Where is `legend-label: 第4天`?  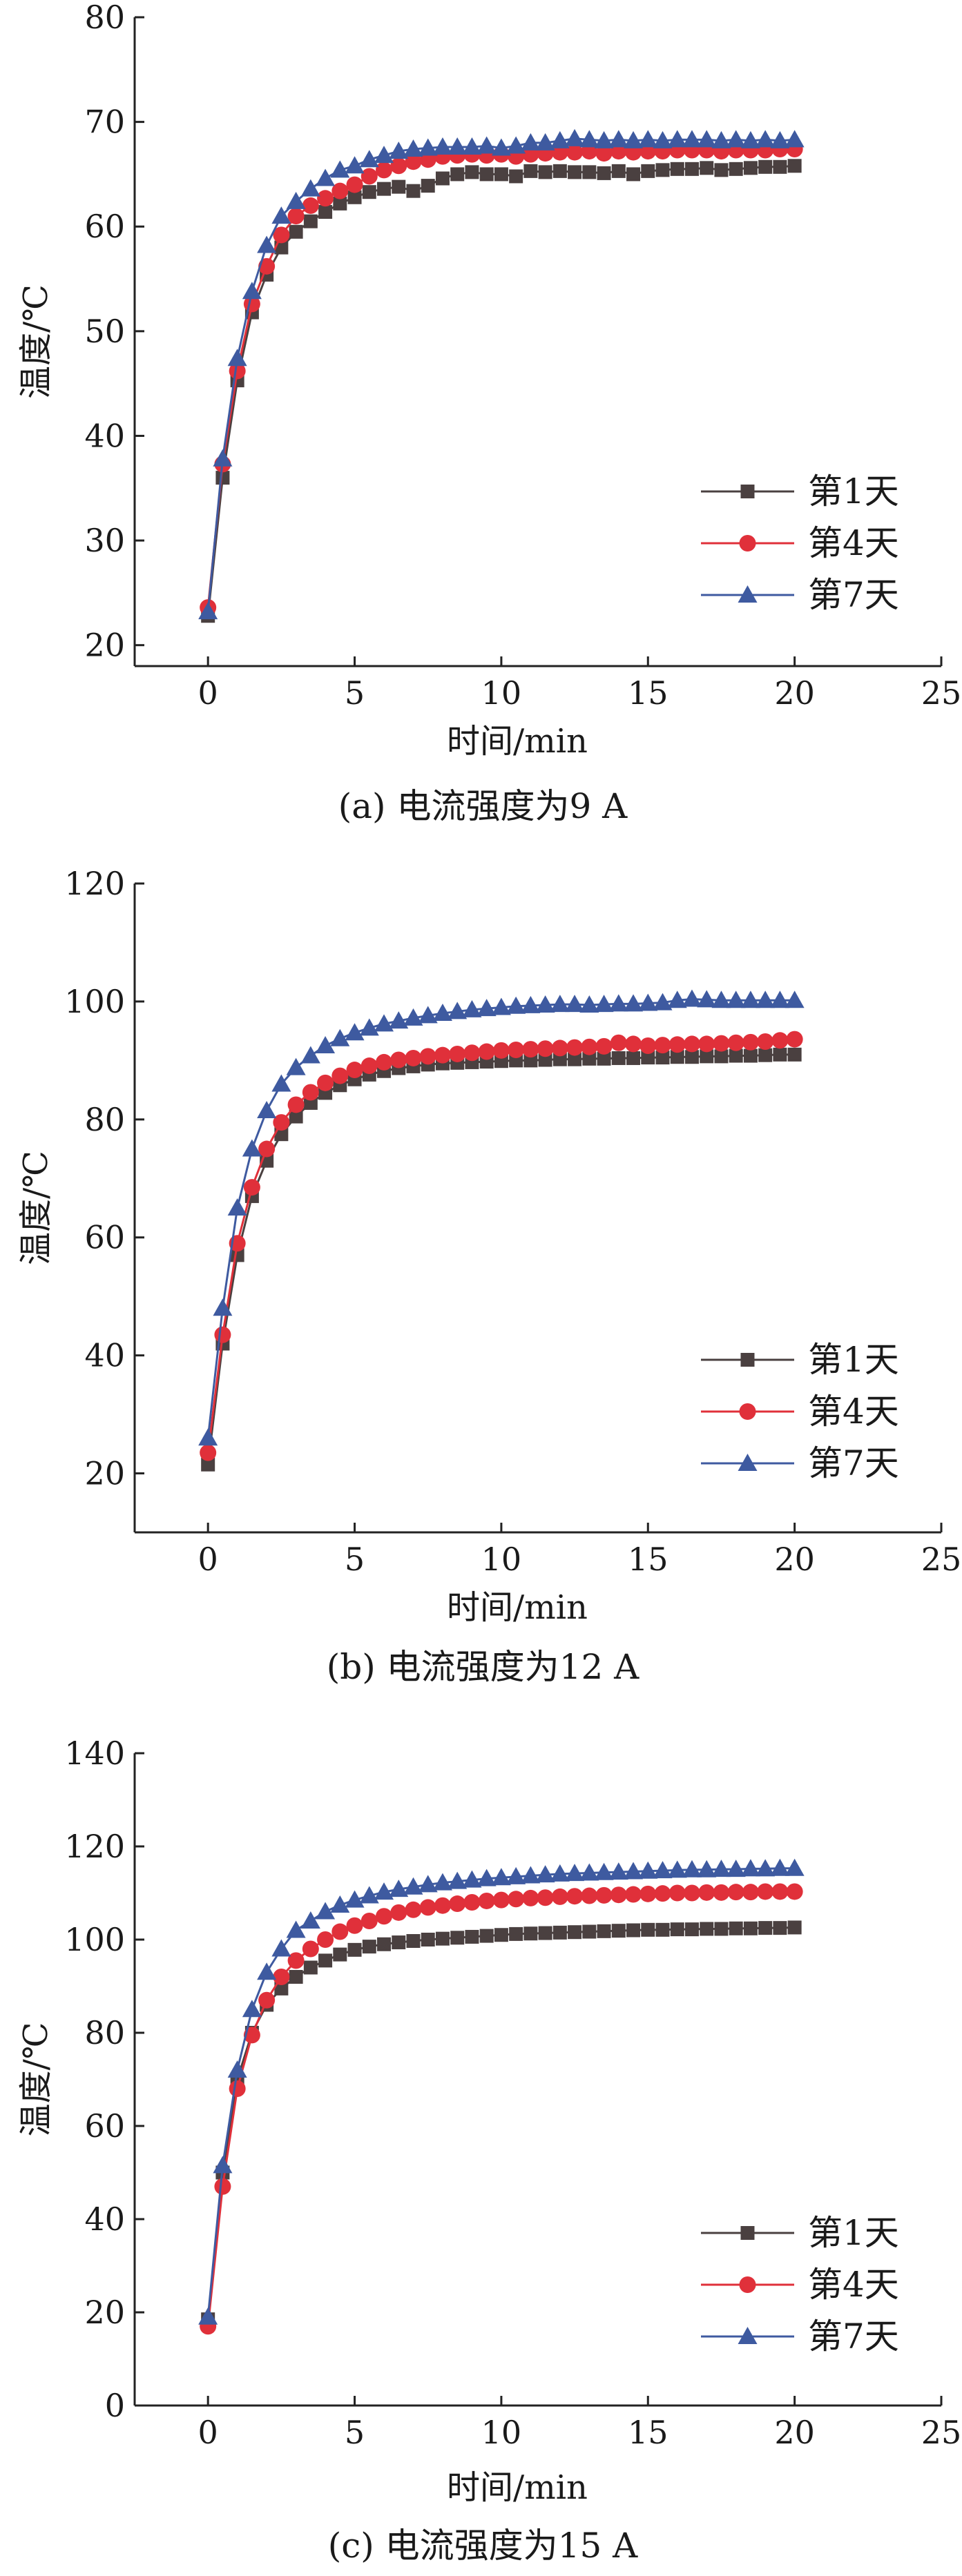 legend-label: 第4天 is located at coordinates (853, 2285).